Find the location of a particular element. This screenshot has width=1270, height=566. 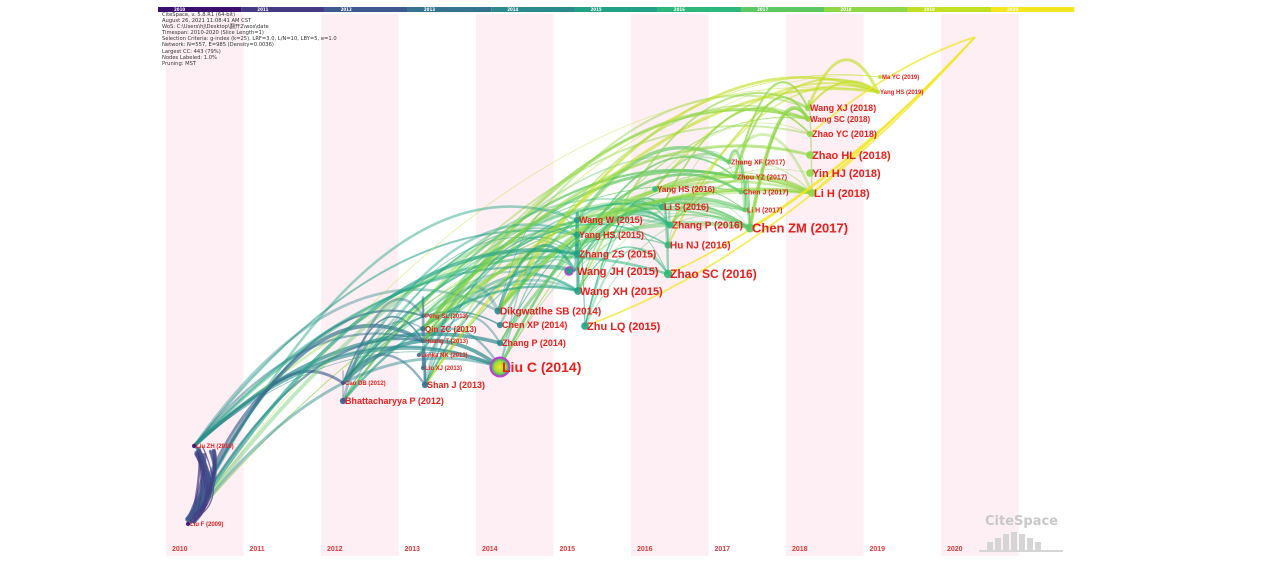

info-line: Nodes Labeled: 1.0% is located at coordinates (189, 57).